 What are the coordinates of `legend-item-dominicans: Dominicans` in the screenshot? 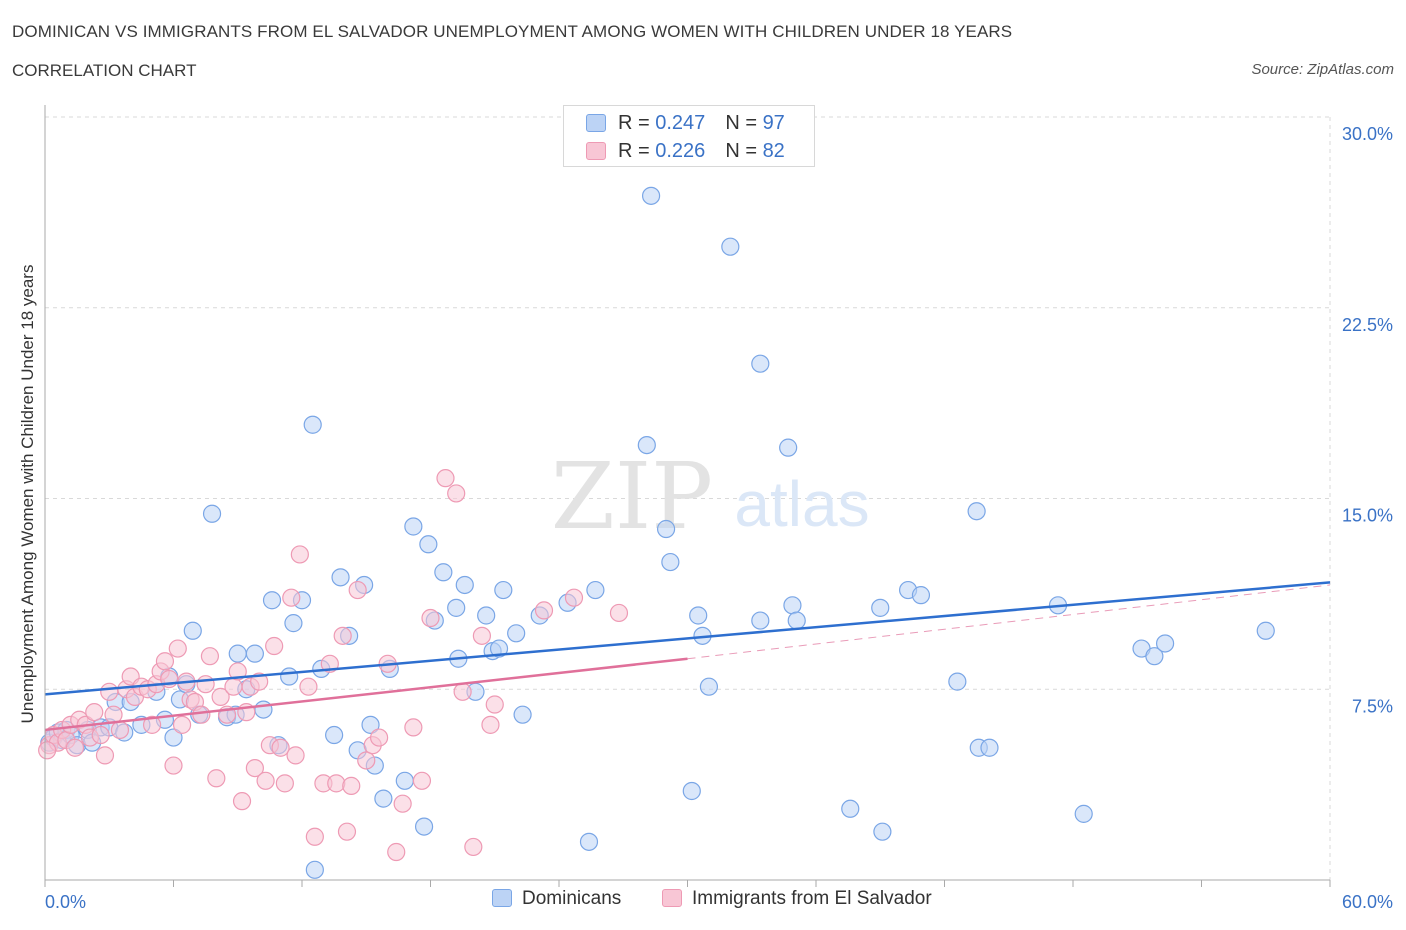 It's located at (556, 899).